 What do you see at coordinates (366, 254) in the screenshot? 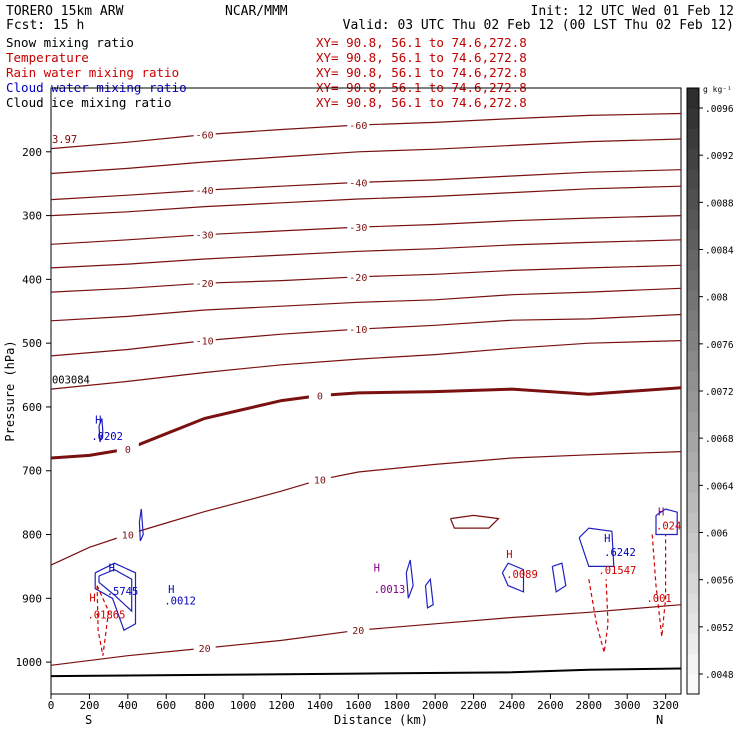
I see `temperature-contour` at bounding box center [366, 254].